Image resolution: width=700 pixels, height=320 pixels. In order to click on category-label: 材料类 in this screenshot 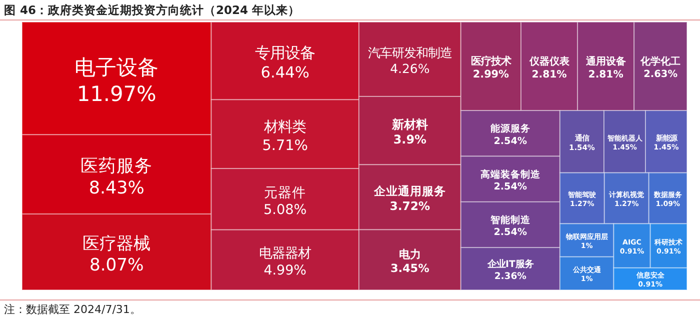, I will do `click(284, 128)`.